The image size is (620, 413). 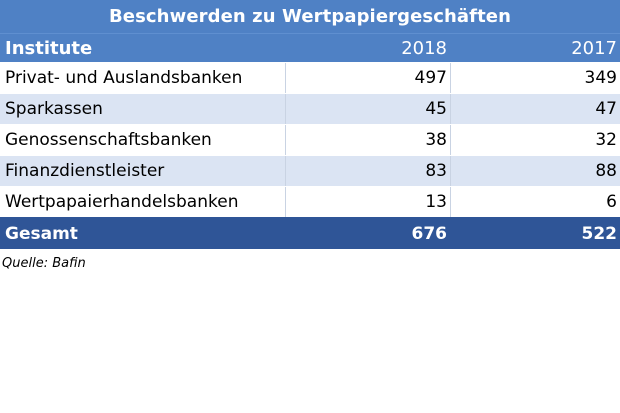 I want to click on table-row: Sparkassen 45 47, so click(x=310, y=108).